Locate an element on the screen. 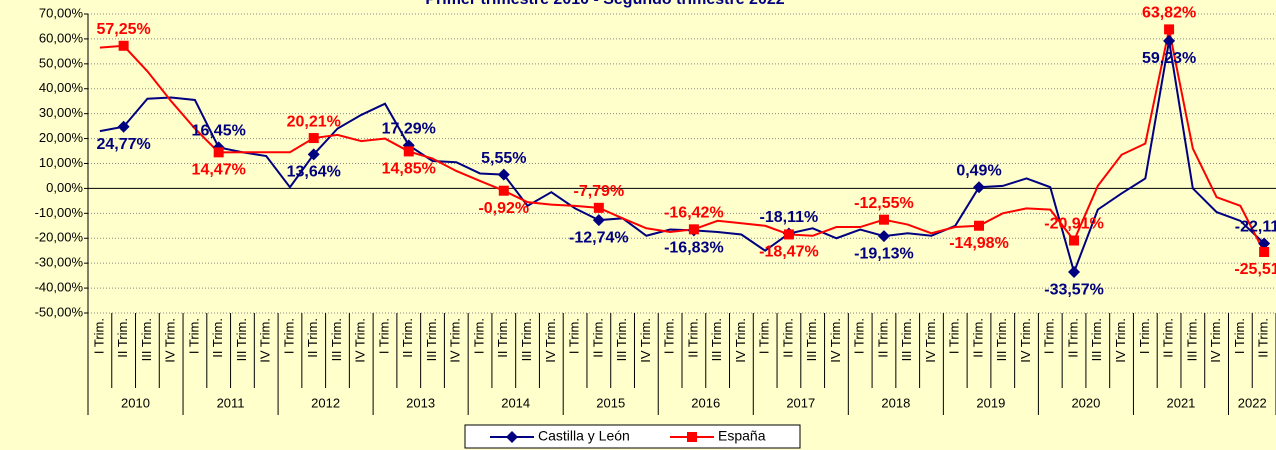 The height and width of the screenshot is (450, 1276). value-label: -18,47% is located at coordinates (789, 252).